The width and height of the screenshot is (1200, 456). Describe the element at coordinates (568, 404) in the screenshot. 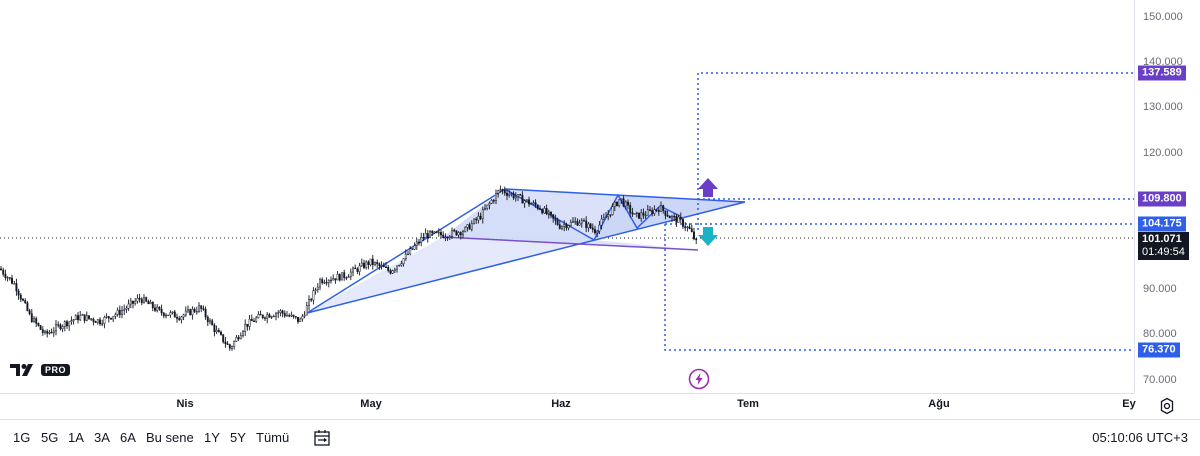

I see `time-axis: Nis May Haz Tem Ağu Ey` at that location.